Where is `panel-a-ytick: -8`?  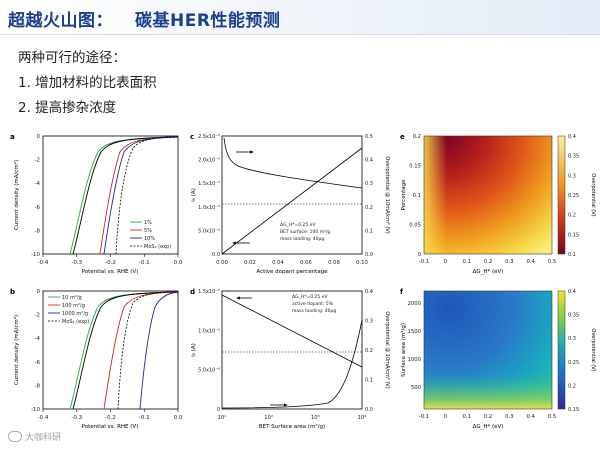
panel-a-ytick: -8 is located at coordinates (38, 231).